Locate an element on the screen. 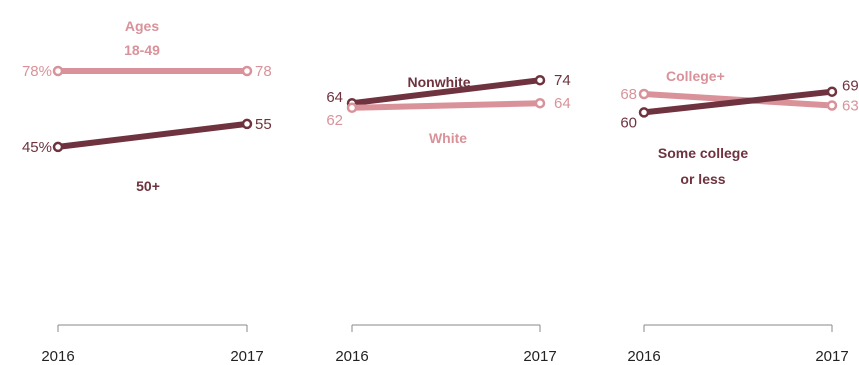 This screenshot has height=365, width=859. series-name-label: or less is located at coordinates (702, 179).